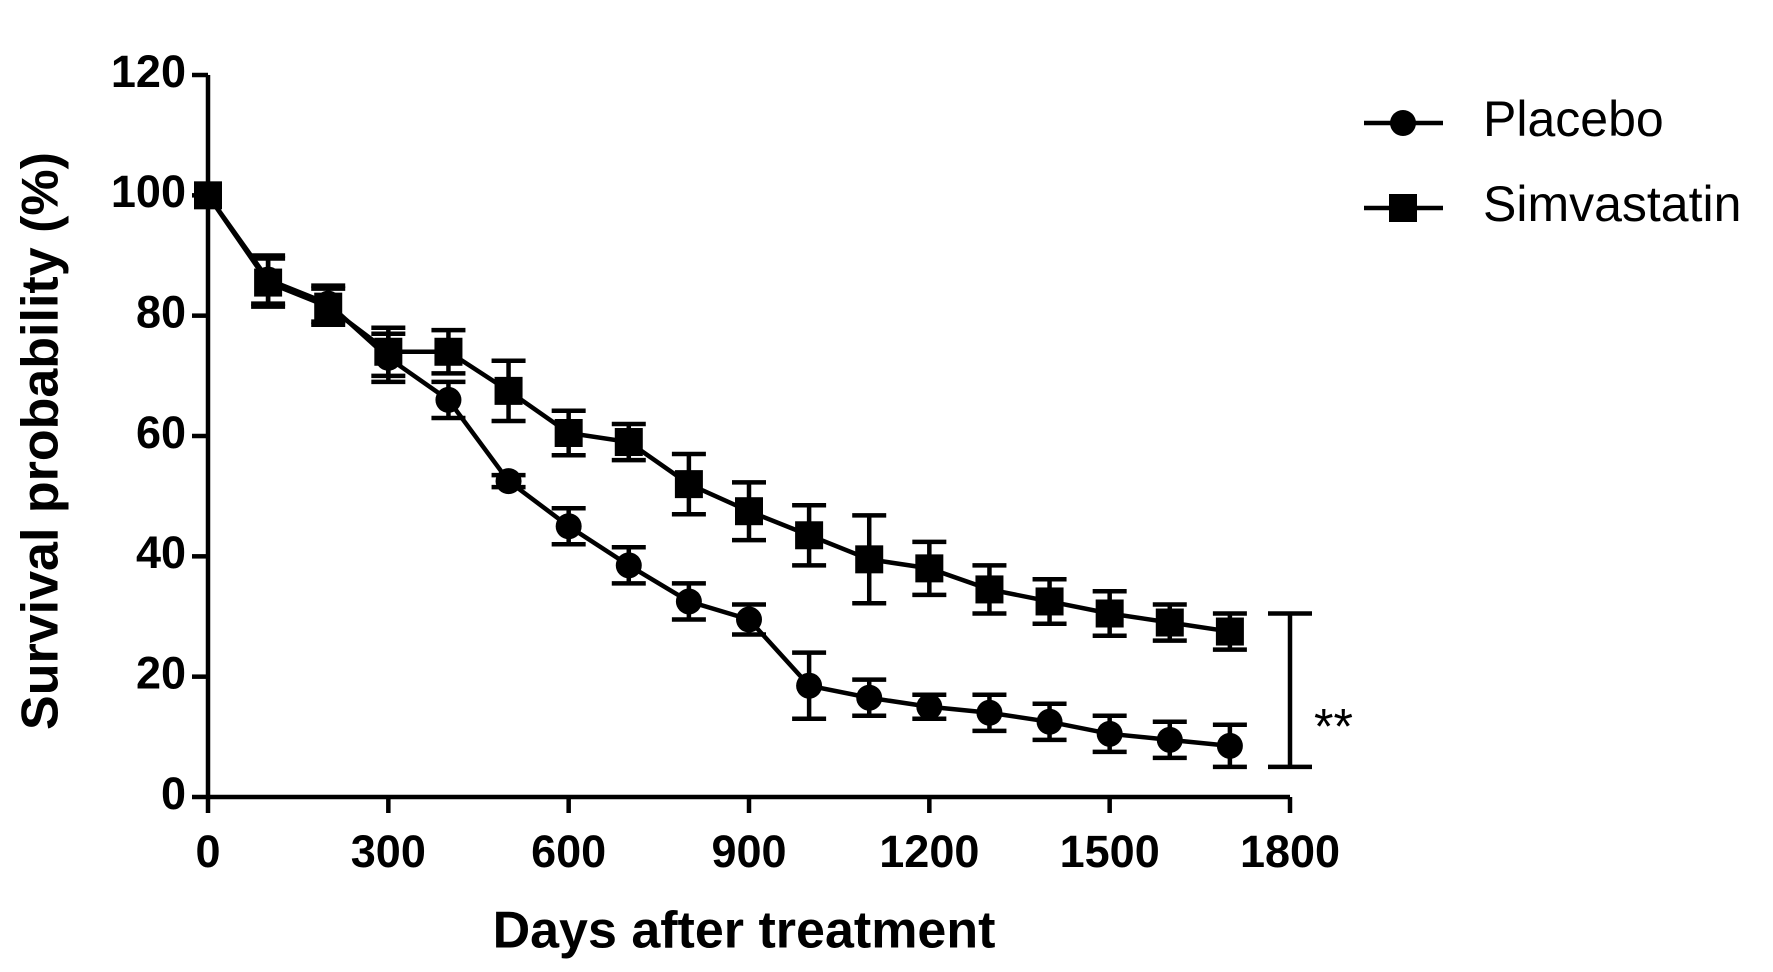 The image size is (1773, 972). What do you see at coordinates (1333, 726) in the screenshot?
I see `annotation: **` at bounding box center [1333, 726].